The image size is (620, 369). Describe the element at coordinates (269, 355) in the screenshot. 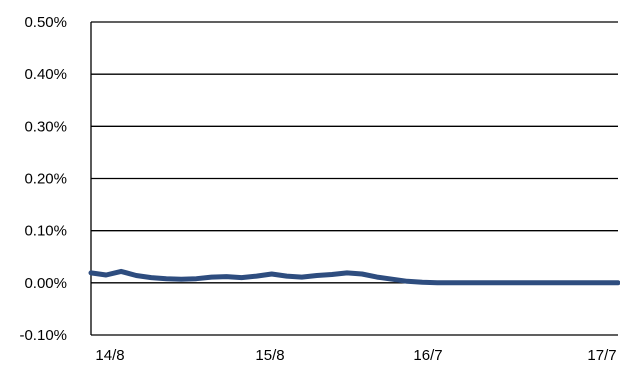

I see `x-tick-label: 15/8` at that location.